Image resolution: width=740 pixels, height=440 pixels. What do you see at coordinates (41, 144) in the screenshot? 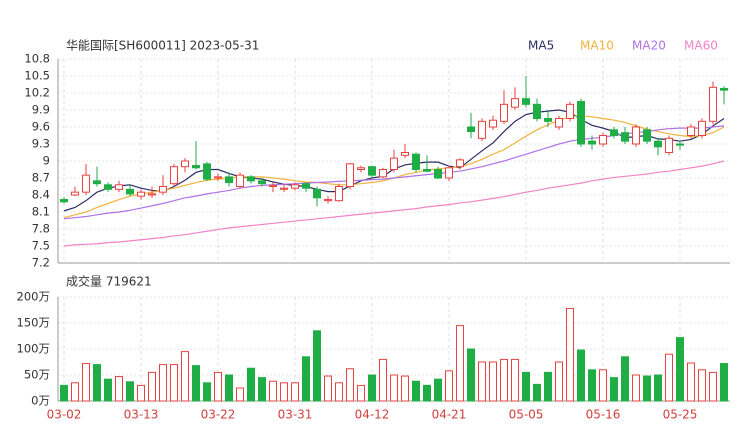
I see `y-tick-label: 9.3` at bounding box center [41, 144].